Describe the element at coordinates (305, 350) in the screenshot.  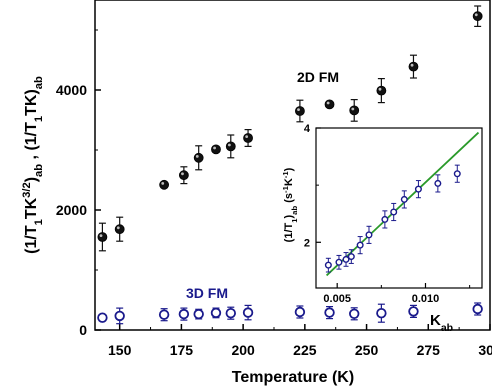
I see `main-x-tick-label: 225` at that location.